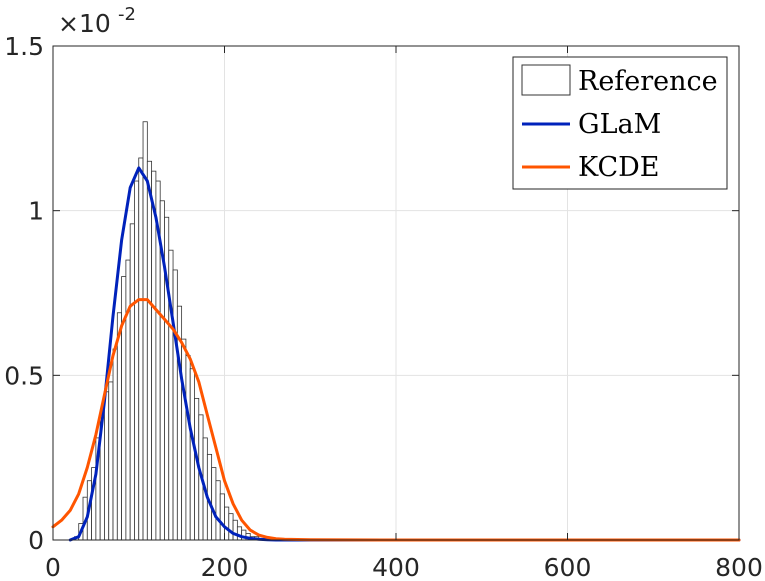 The width and height of the screenshot is (765, 581). I want to click on legend-label-reference: Reference, so click(648, 81).